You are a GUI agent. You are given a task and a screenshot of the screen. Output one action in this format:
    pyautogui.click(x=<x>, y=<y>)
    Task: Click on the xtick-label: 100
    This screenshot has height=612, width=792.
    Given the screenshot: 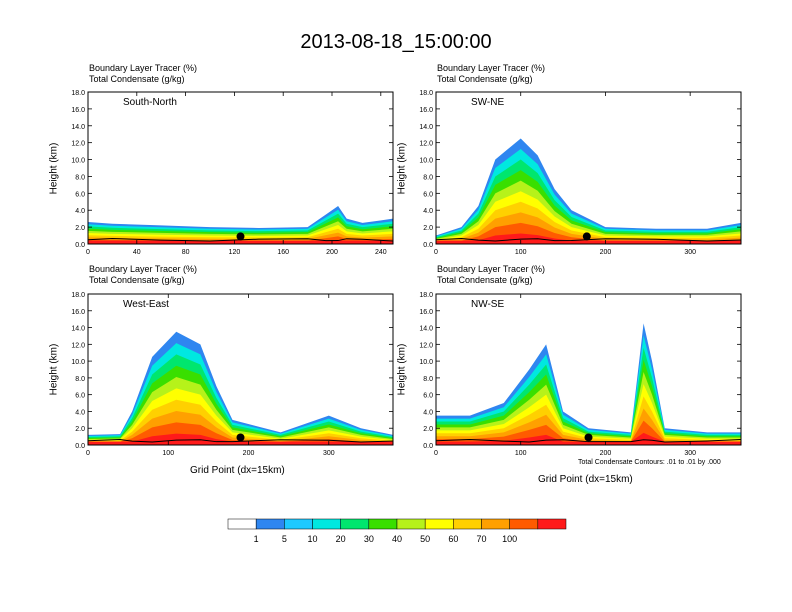 What is the action you would take?
    pyautogui.click(x=521, y=453)
    